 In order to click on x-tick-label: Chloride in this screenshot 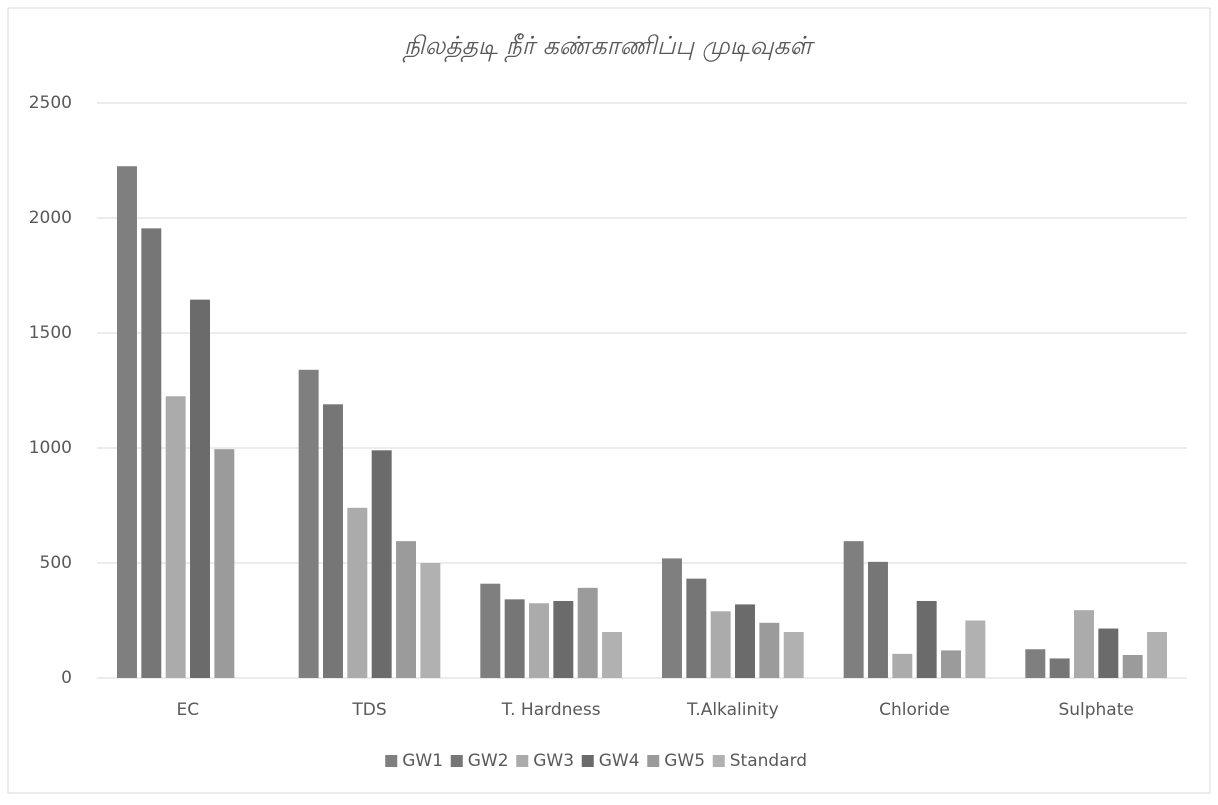, I will do `click(914, 710)`.